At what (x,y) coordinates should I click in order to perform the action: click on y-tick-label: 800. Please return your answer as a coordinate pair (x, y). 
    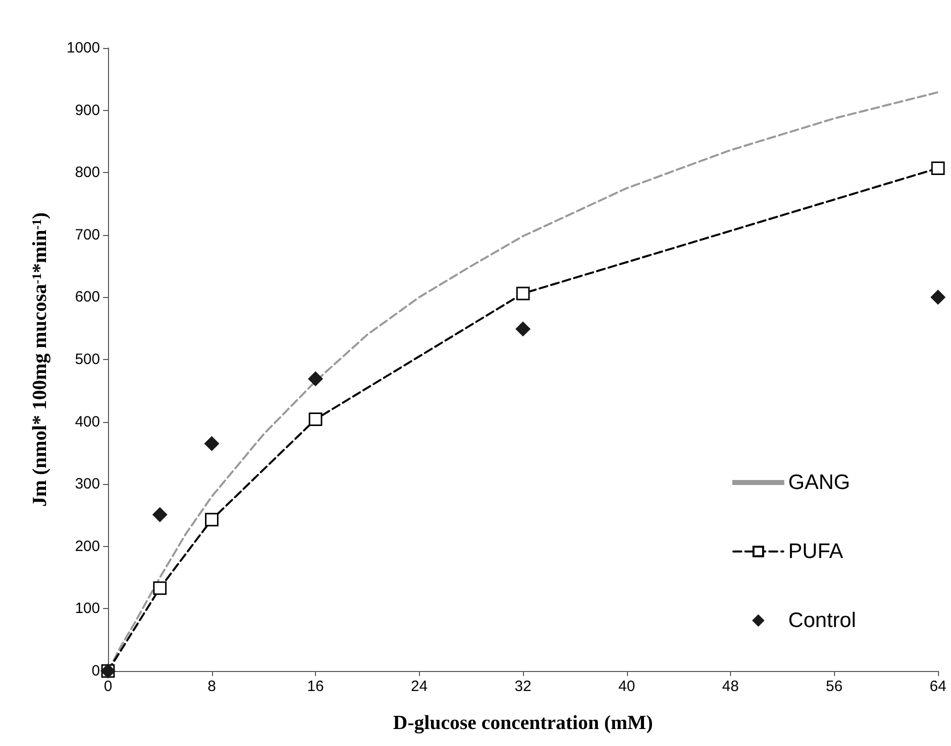
    Looking at the image, I should click on (87, 173).